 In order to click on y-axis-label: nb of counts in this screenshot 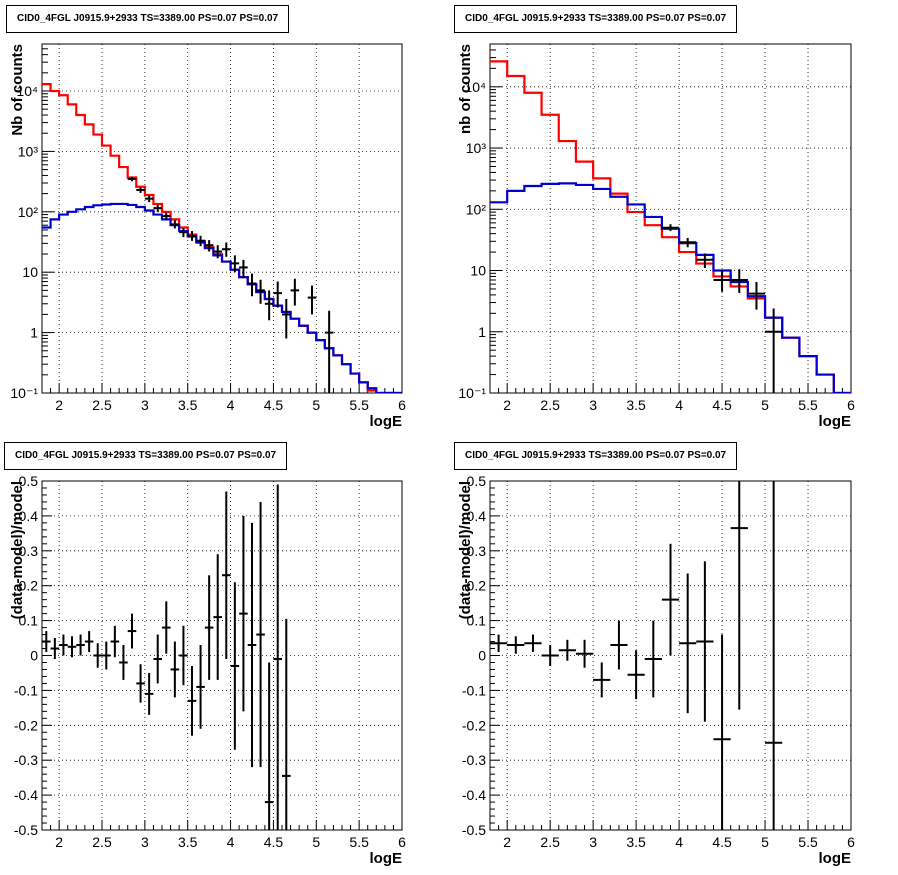, I will do `click(465, 89)`.